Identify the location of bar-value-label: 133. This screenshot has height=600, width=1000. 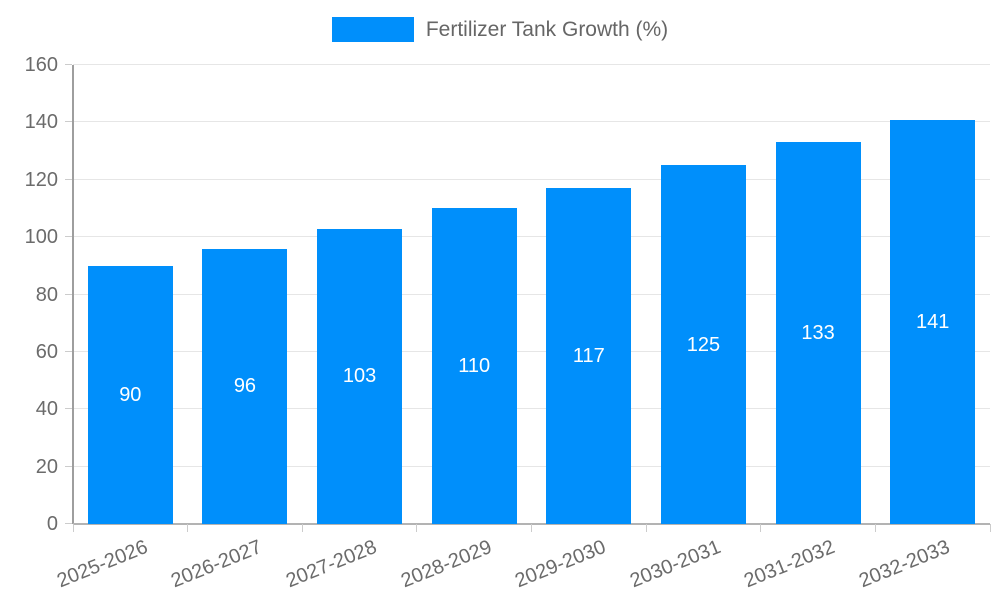
(818, 333).